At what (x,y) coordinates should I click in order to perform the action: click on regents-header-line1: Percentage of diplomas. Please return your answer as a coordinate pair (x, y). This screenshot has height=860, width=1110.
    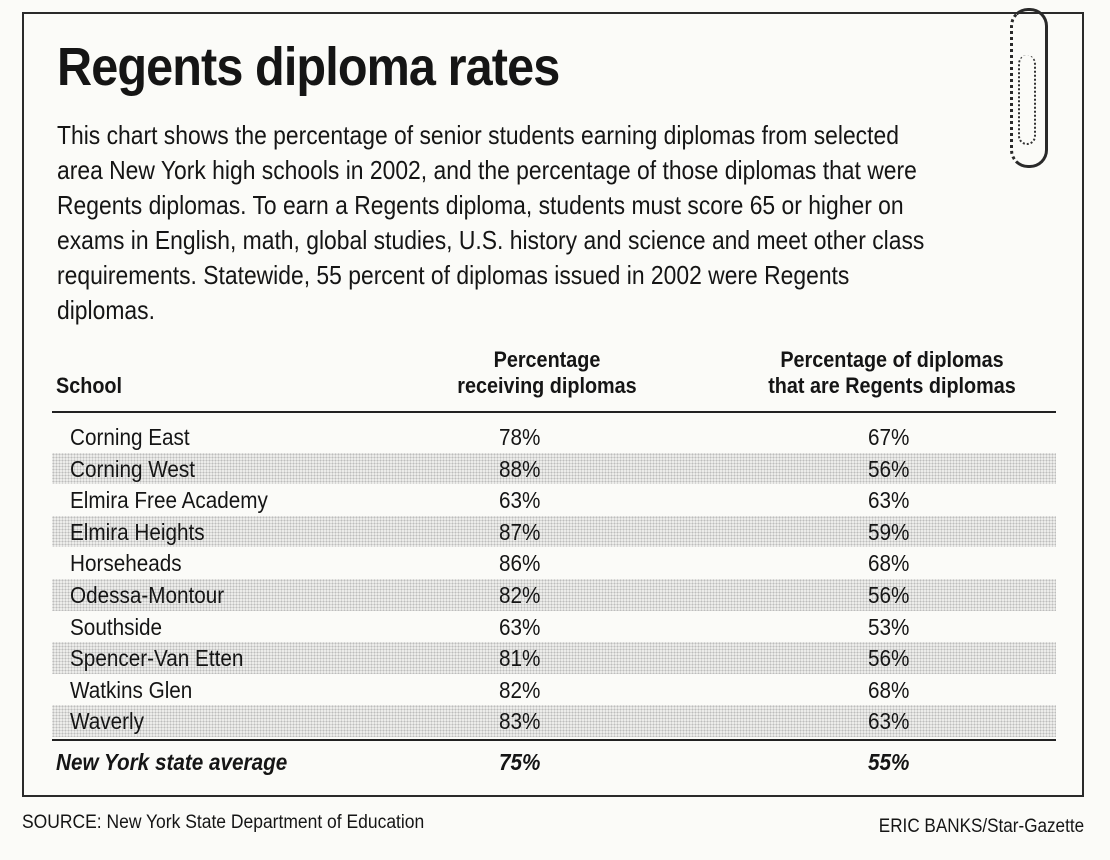
    Looking at the image, I should click on (892, 359).